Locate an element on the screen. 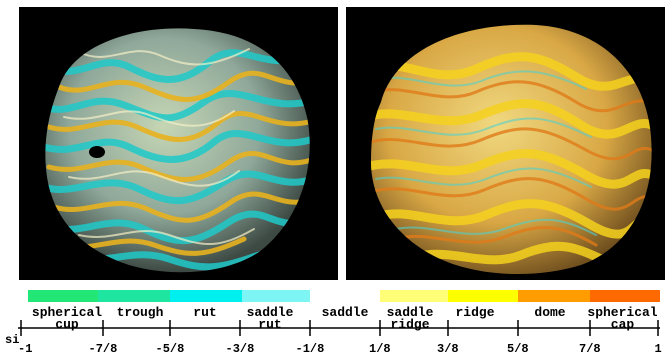 The height and width of the screenshot is (360, 665). axis-tick-label: -3/8 is located at coordinates (240, 349).